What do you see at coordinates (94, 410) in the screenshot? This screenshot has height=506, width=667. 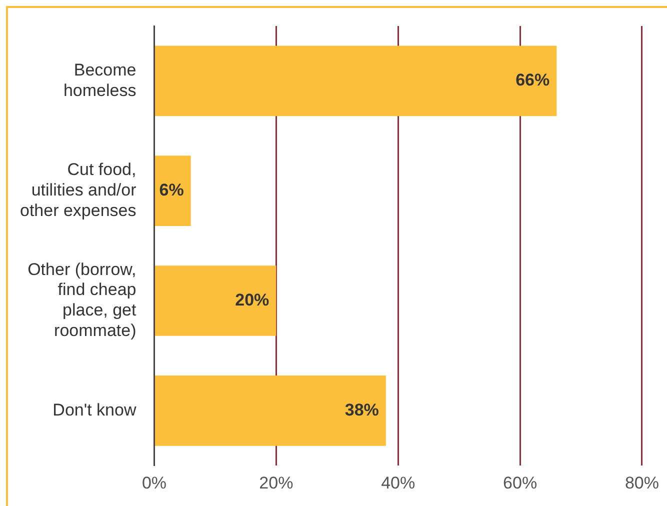 I see `y-tick-label: Don't know` at bounding box center [94, 410].